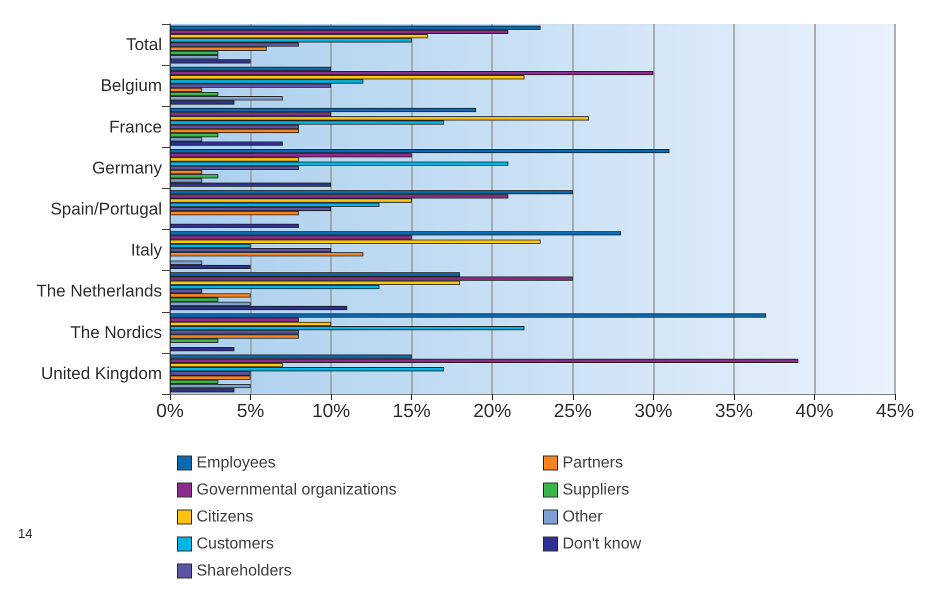  What do you see at coordinates (127, 168) in the screenshot?
I see `y-tick-label: Germany` at bounding box center [127, 168].